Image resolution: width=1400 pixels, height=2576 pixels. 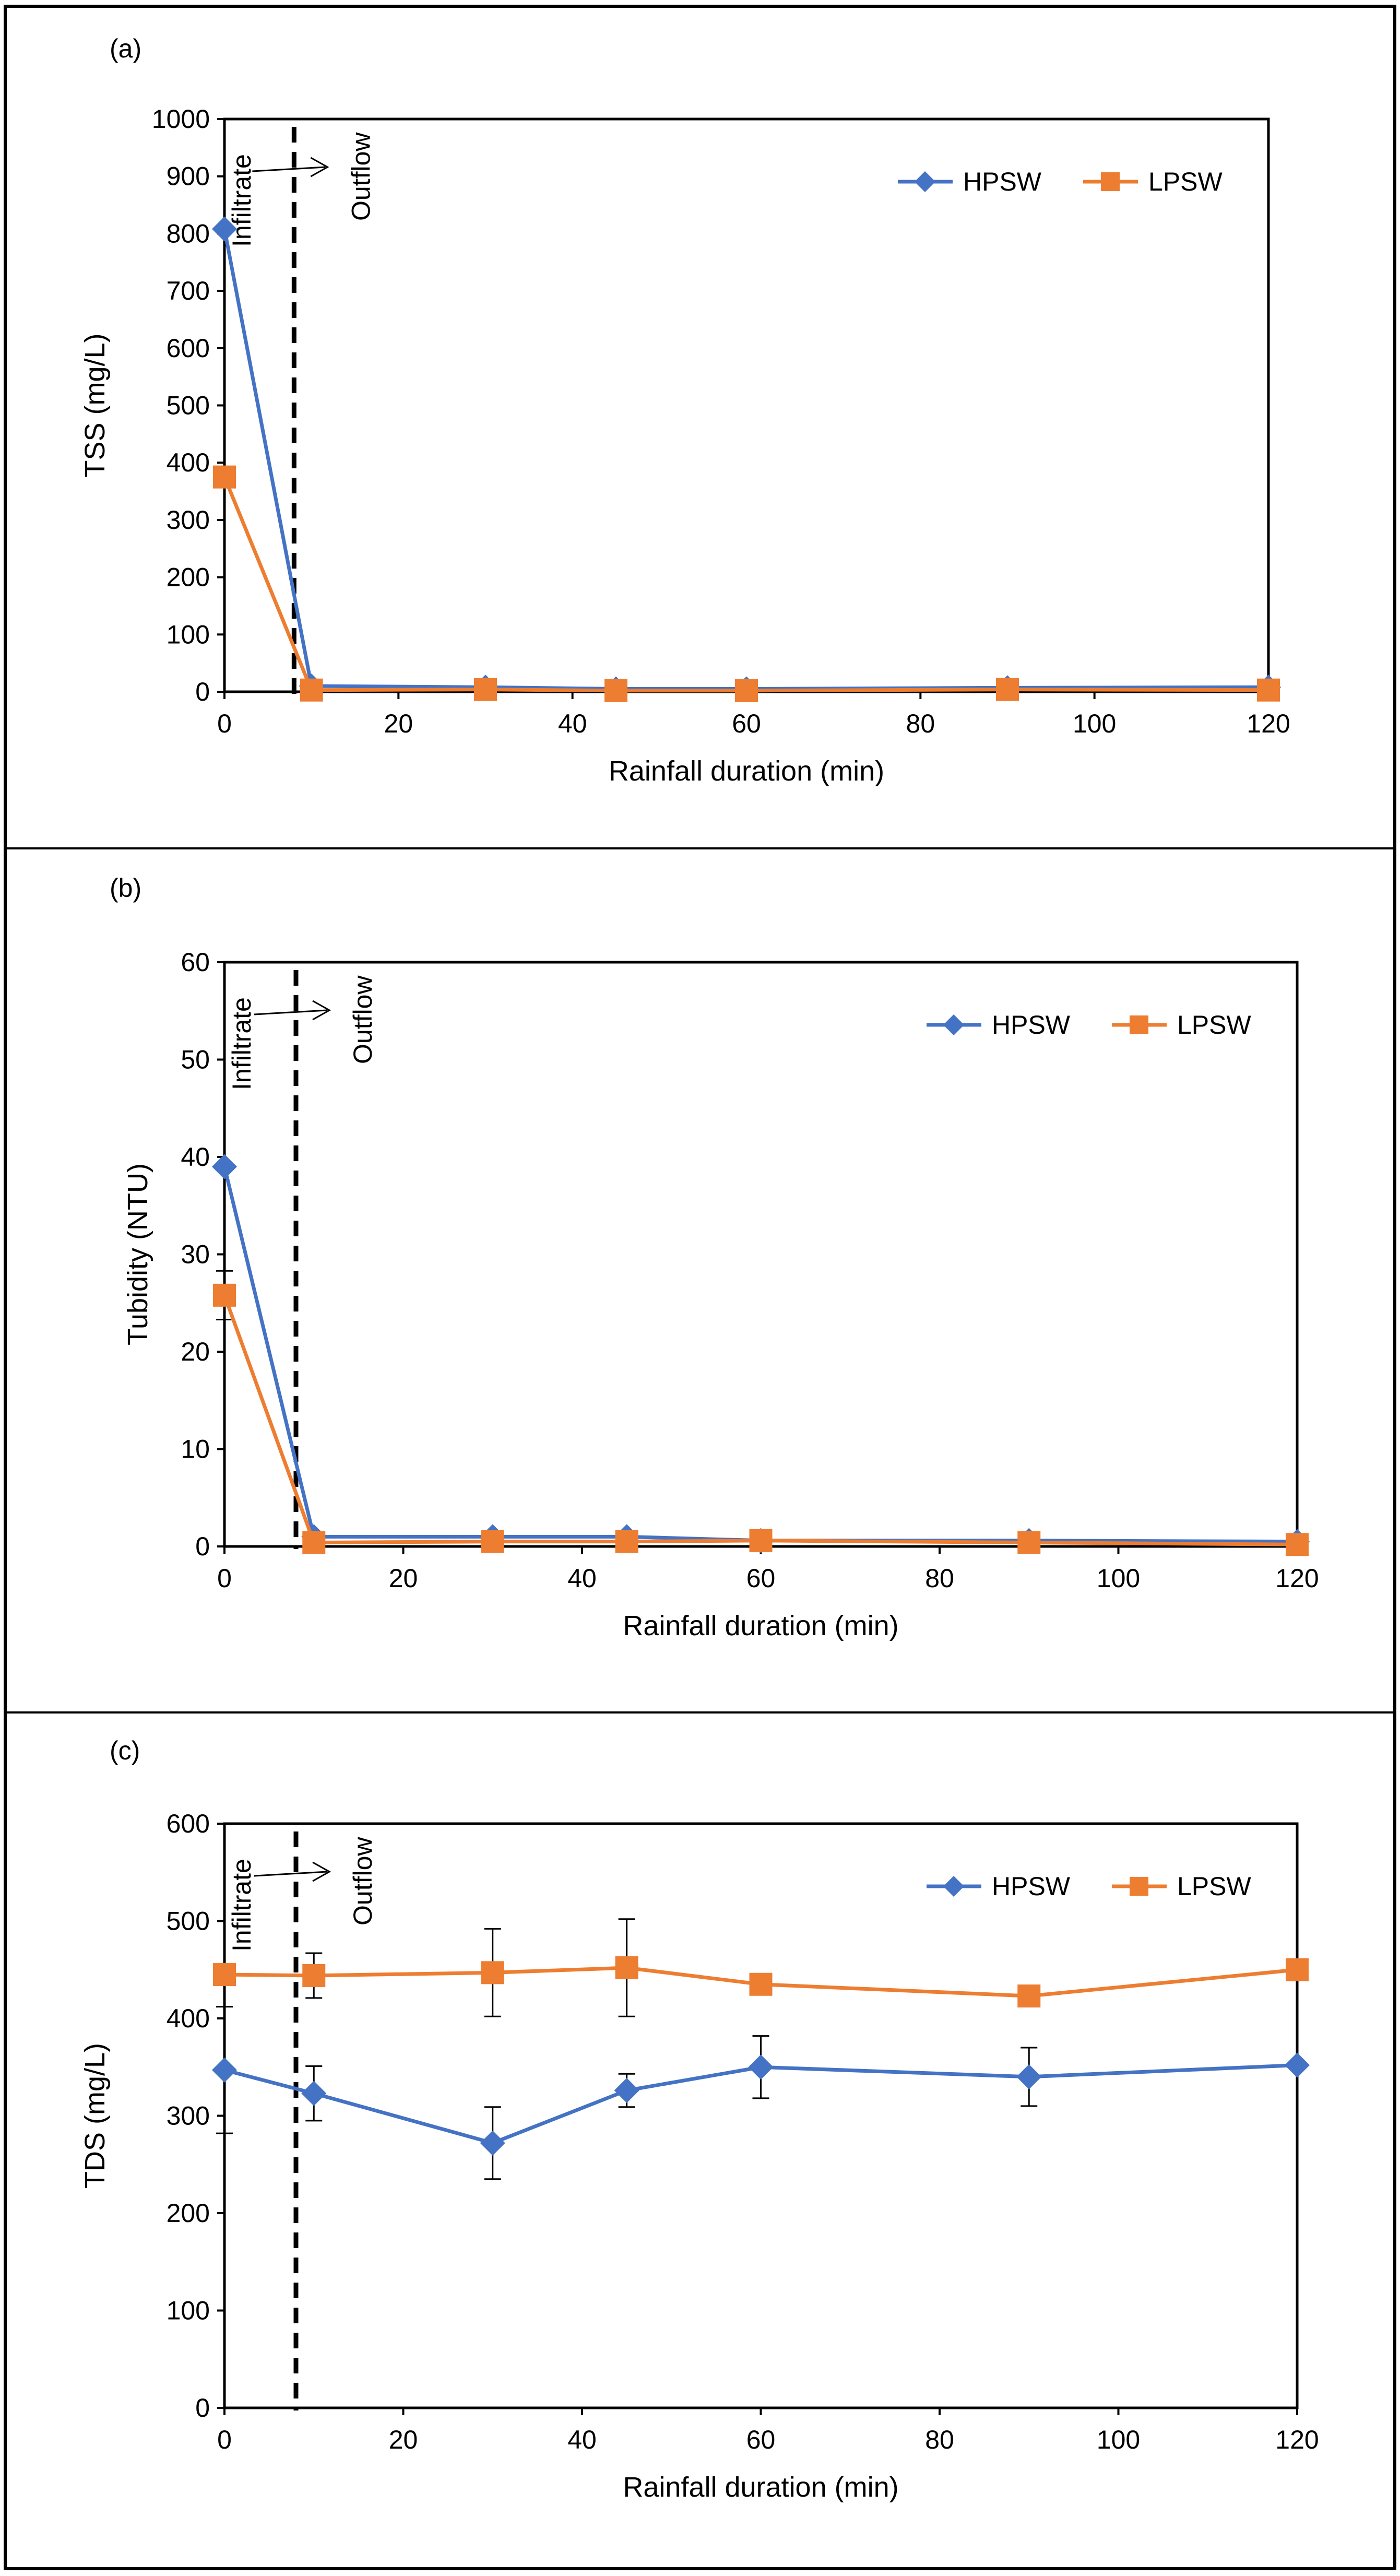 I want to click on x-tick-label: 80, so click(x=939, y=1578).